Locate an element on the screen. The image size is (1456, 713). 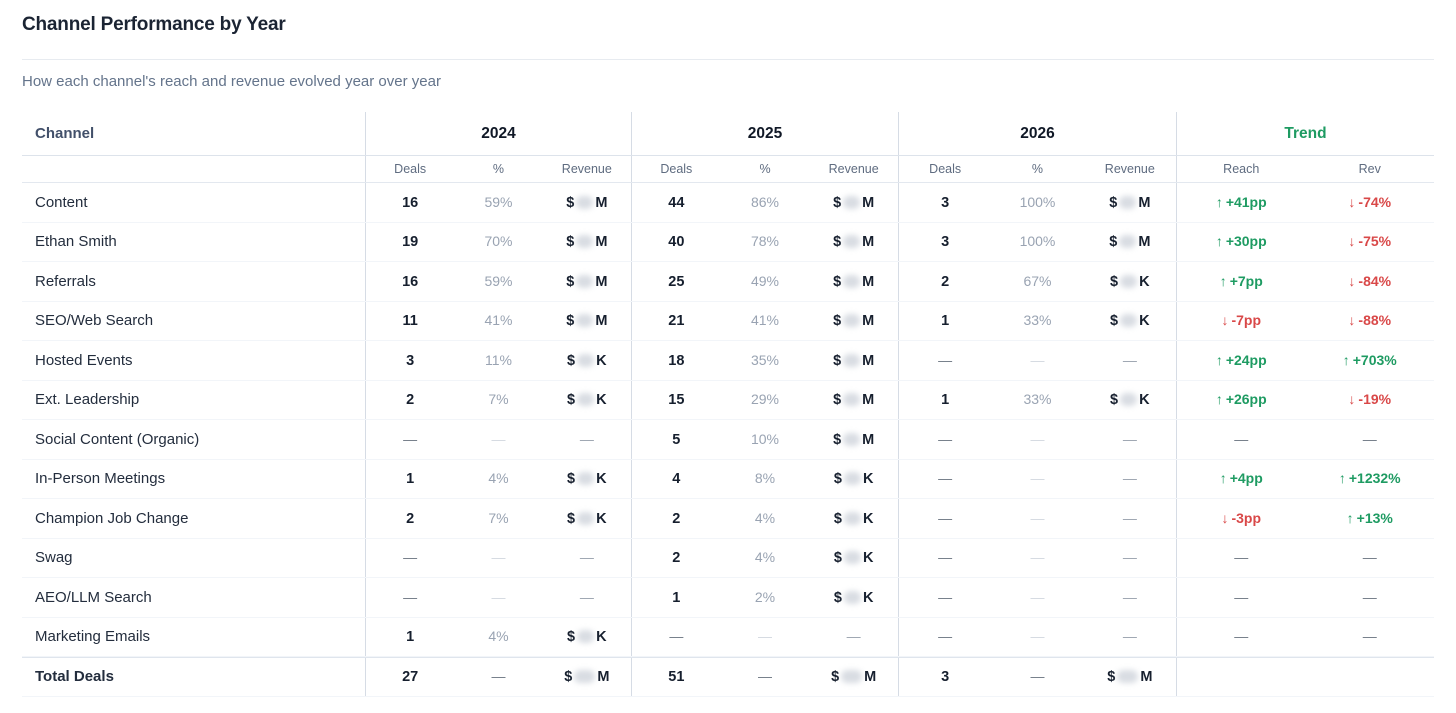
channel-name-cell: Swag is located at coordinates (193, 557).